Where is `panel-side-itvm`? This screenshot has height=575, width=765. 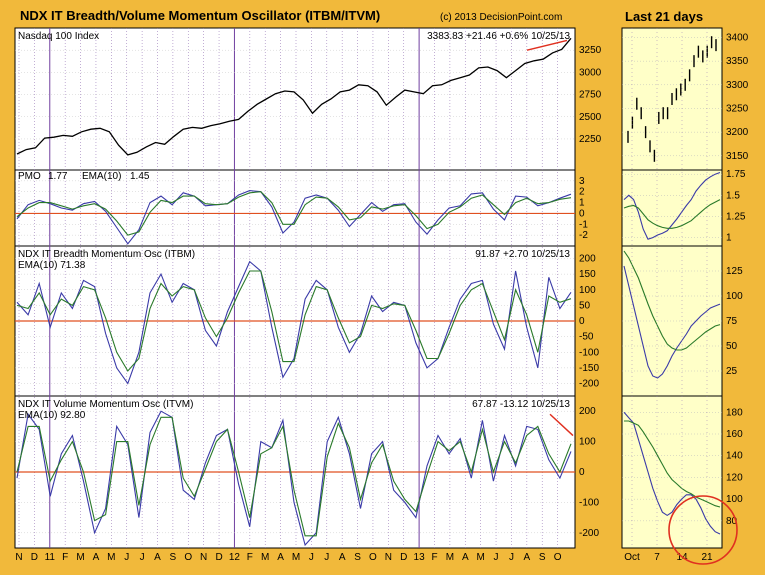
panel-side-itvm is located at coordinates (672, 472).